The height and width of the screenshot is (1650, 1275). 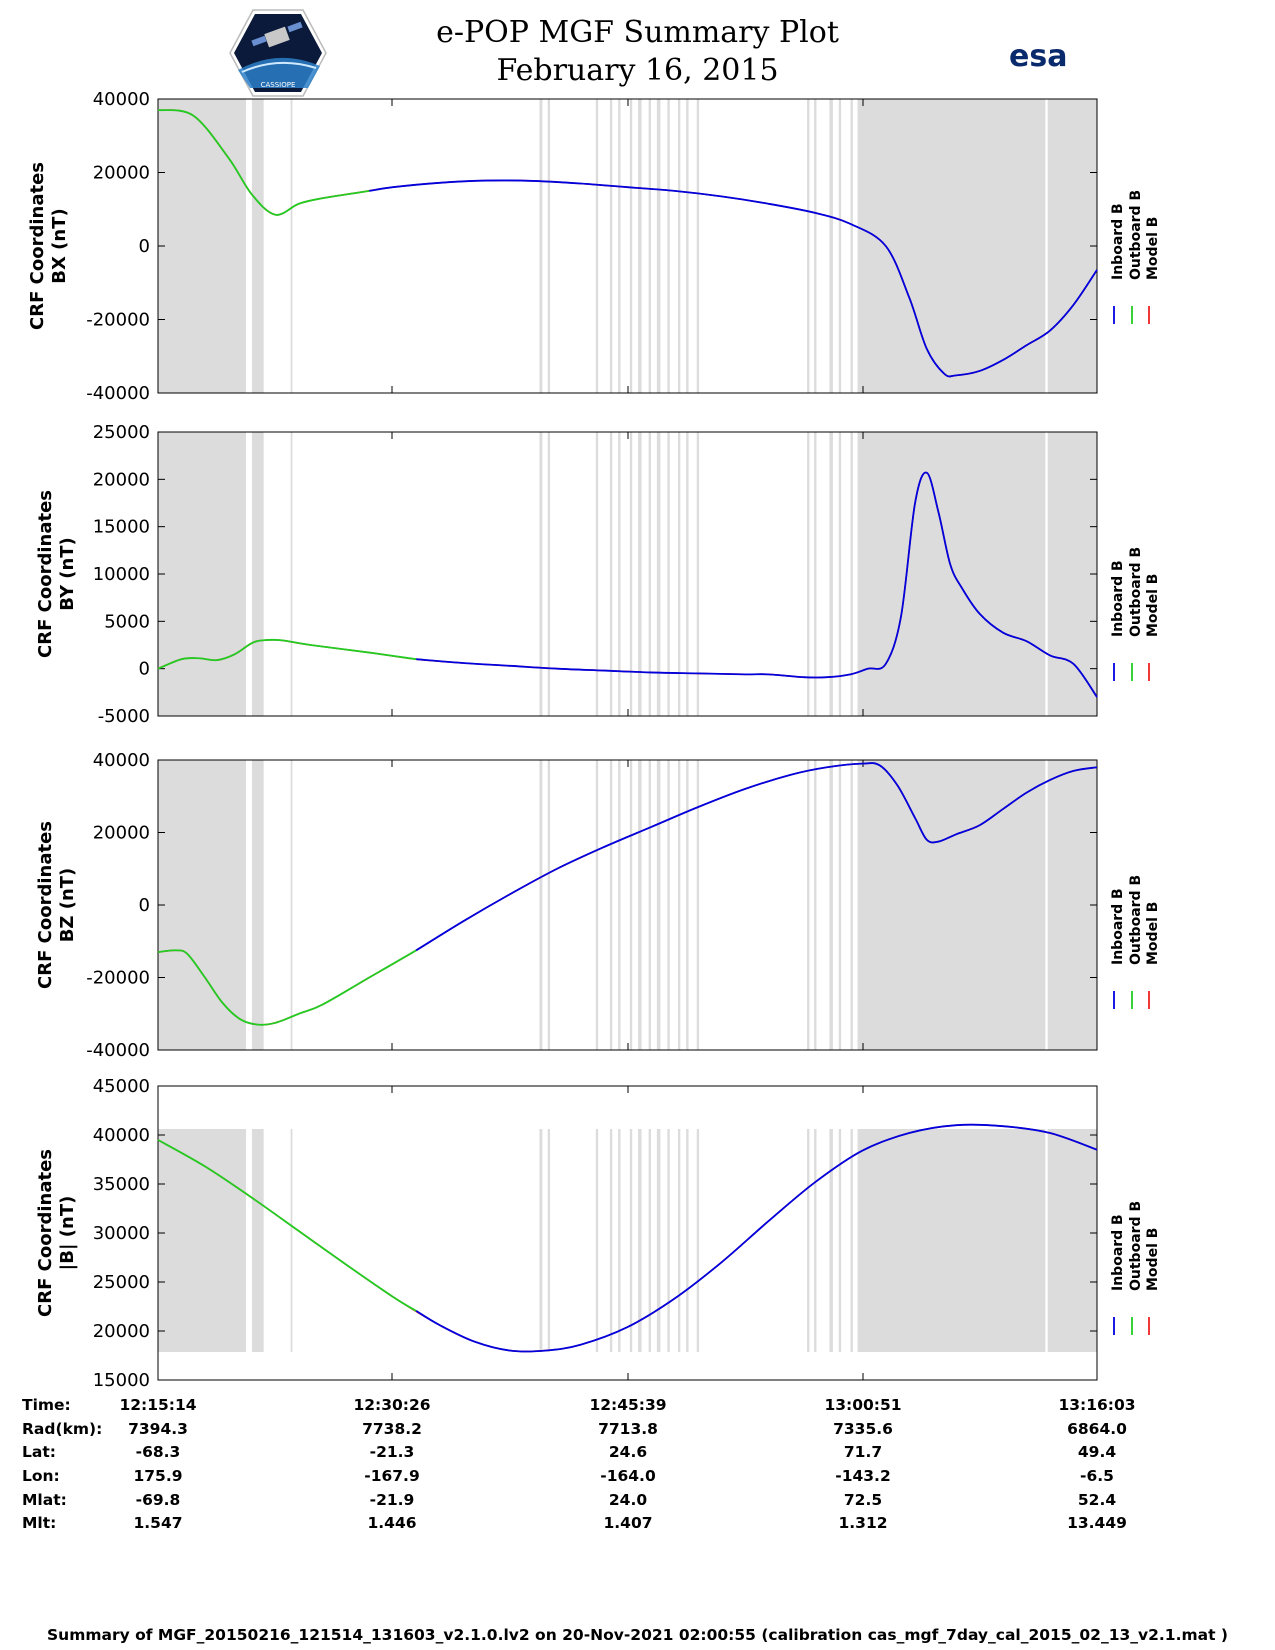 I want to click on page-title: e-POP MGF Summary Plot February 16, 2015, so click(x=637, y=52).